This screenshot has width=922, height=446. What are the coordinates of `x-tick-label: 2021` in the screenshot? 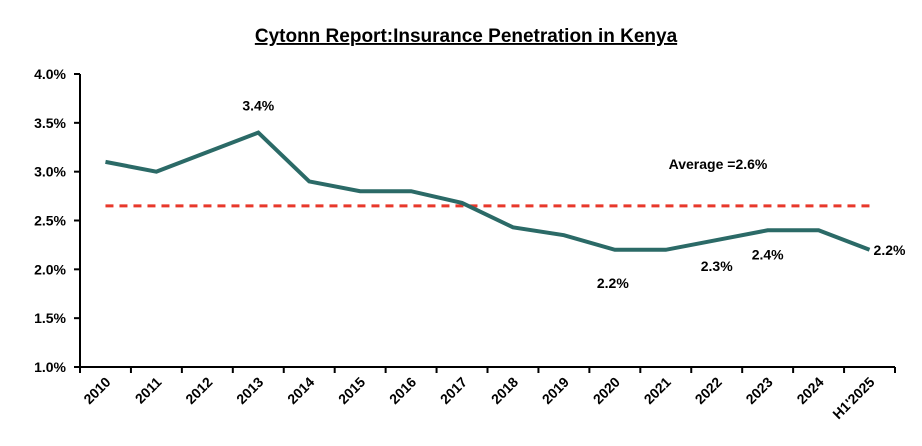 It's located at (657, 390).